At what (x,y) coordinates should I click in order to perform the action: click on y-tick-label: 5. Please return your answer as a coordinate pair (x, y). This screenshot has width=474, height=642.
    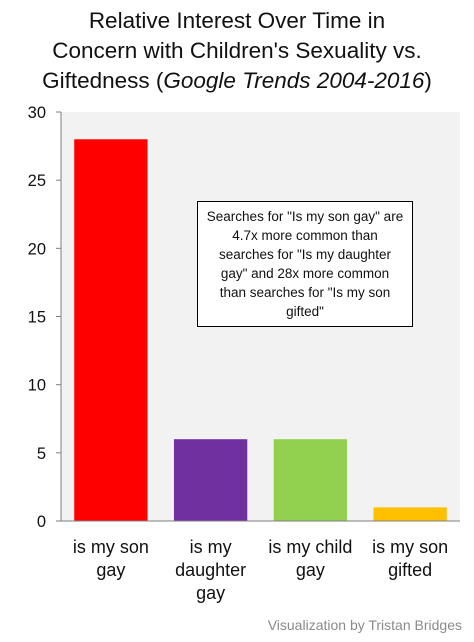
    Looking at the image, I should click on (41, 454).